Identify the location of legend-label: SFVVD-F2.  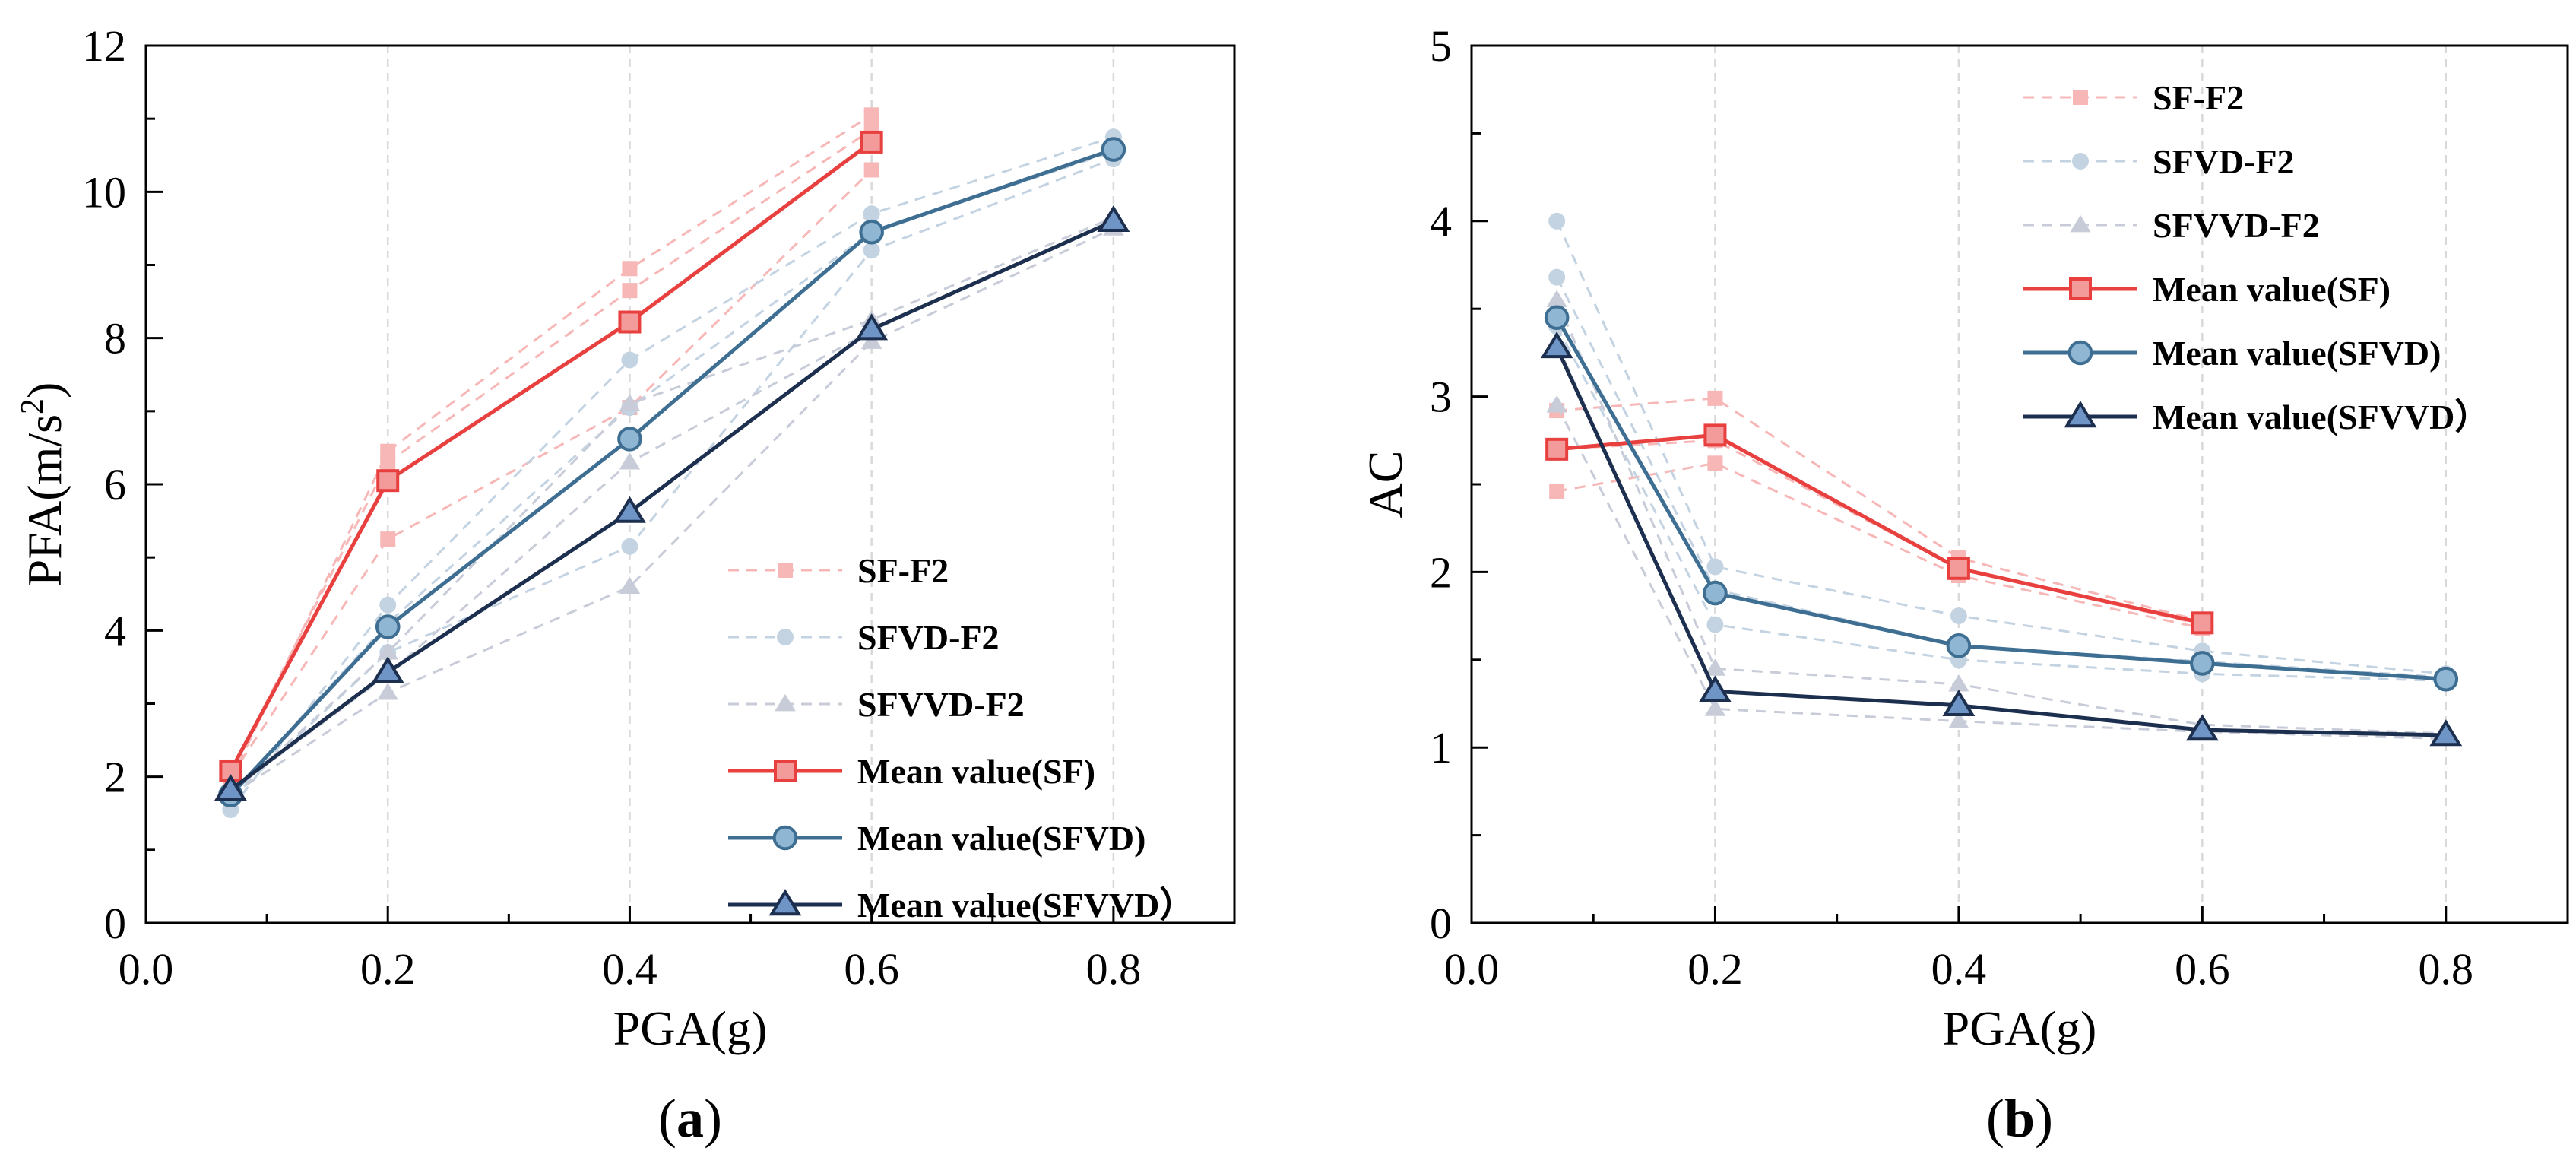
(2236, 225).